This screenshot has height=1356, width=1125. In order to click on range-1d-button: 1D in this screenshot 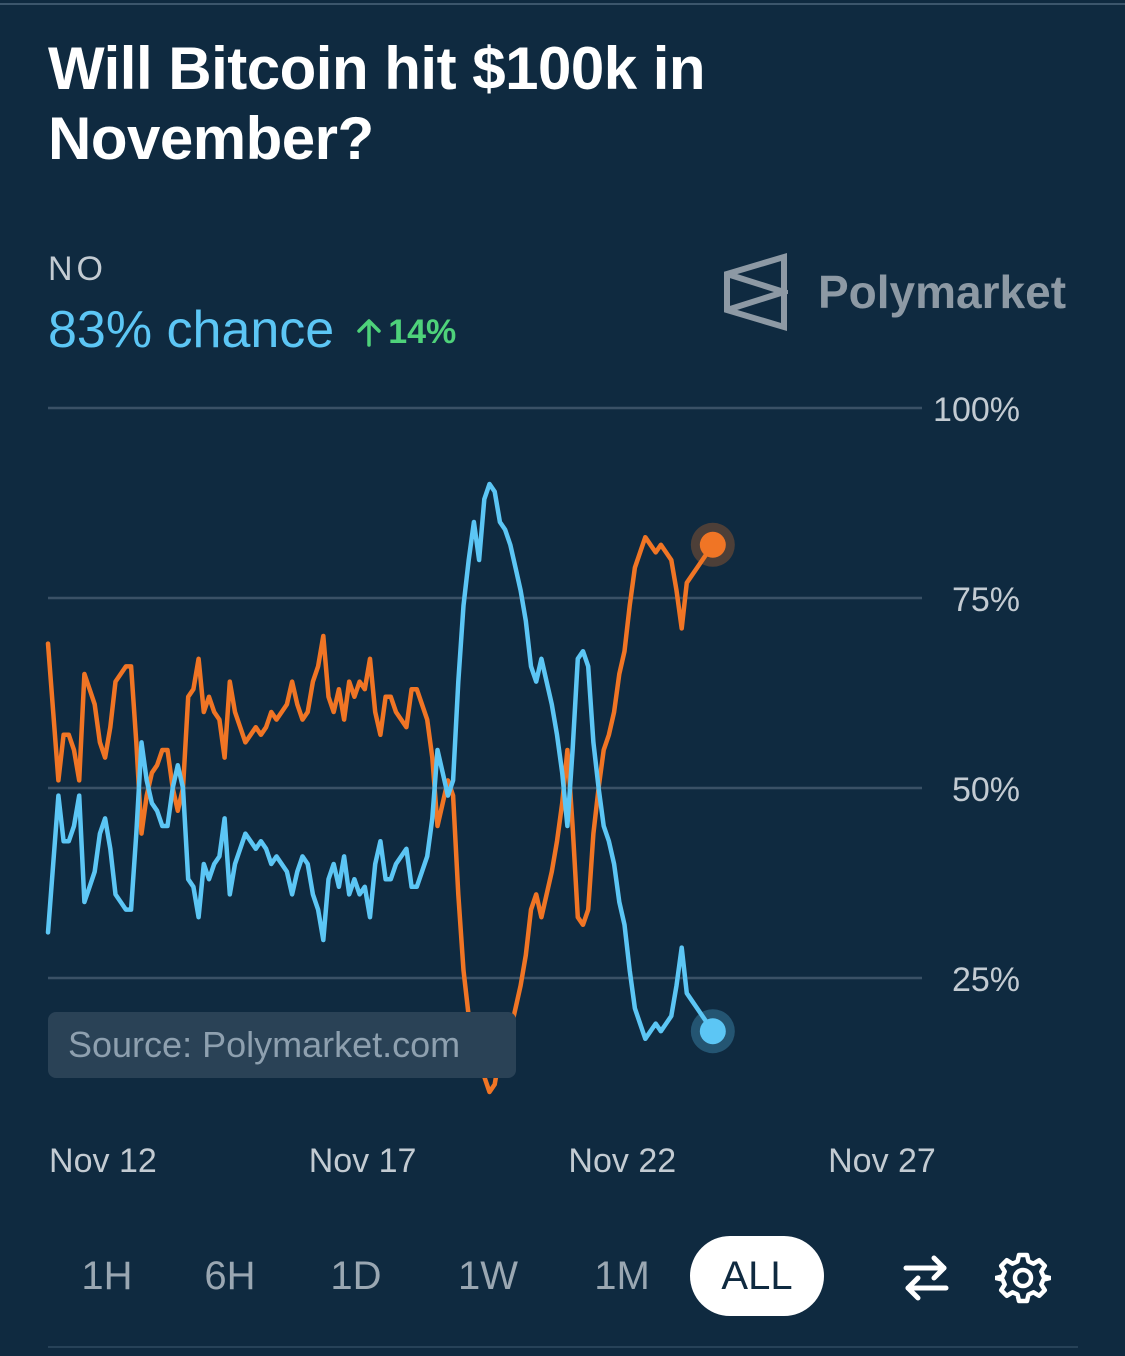, I will do `click(356, 1276)`.